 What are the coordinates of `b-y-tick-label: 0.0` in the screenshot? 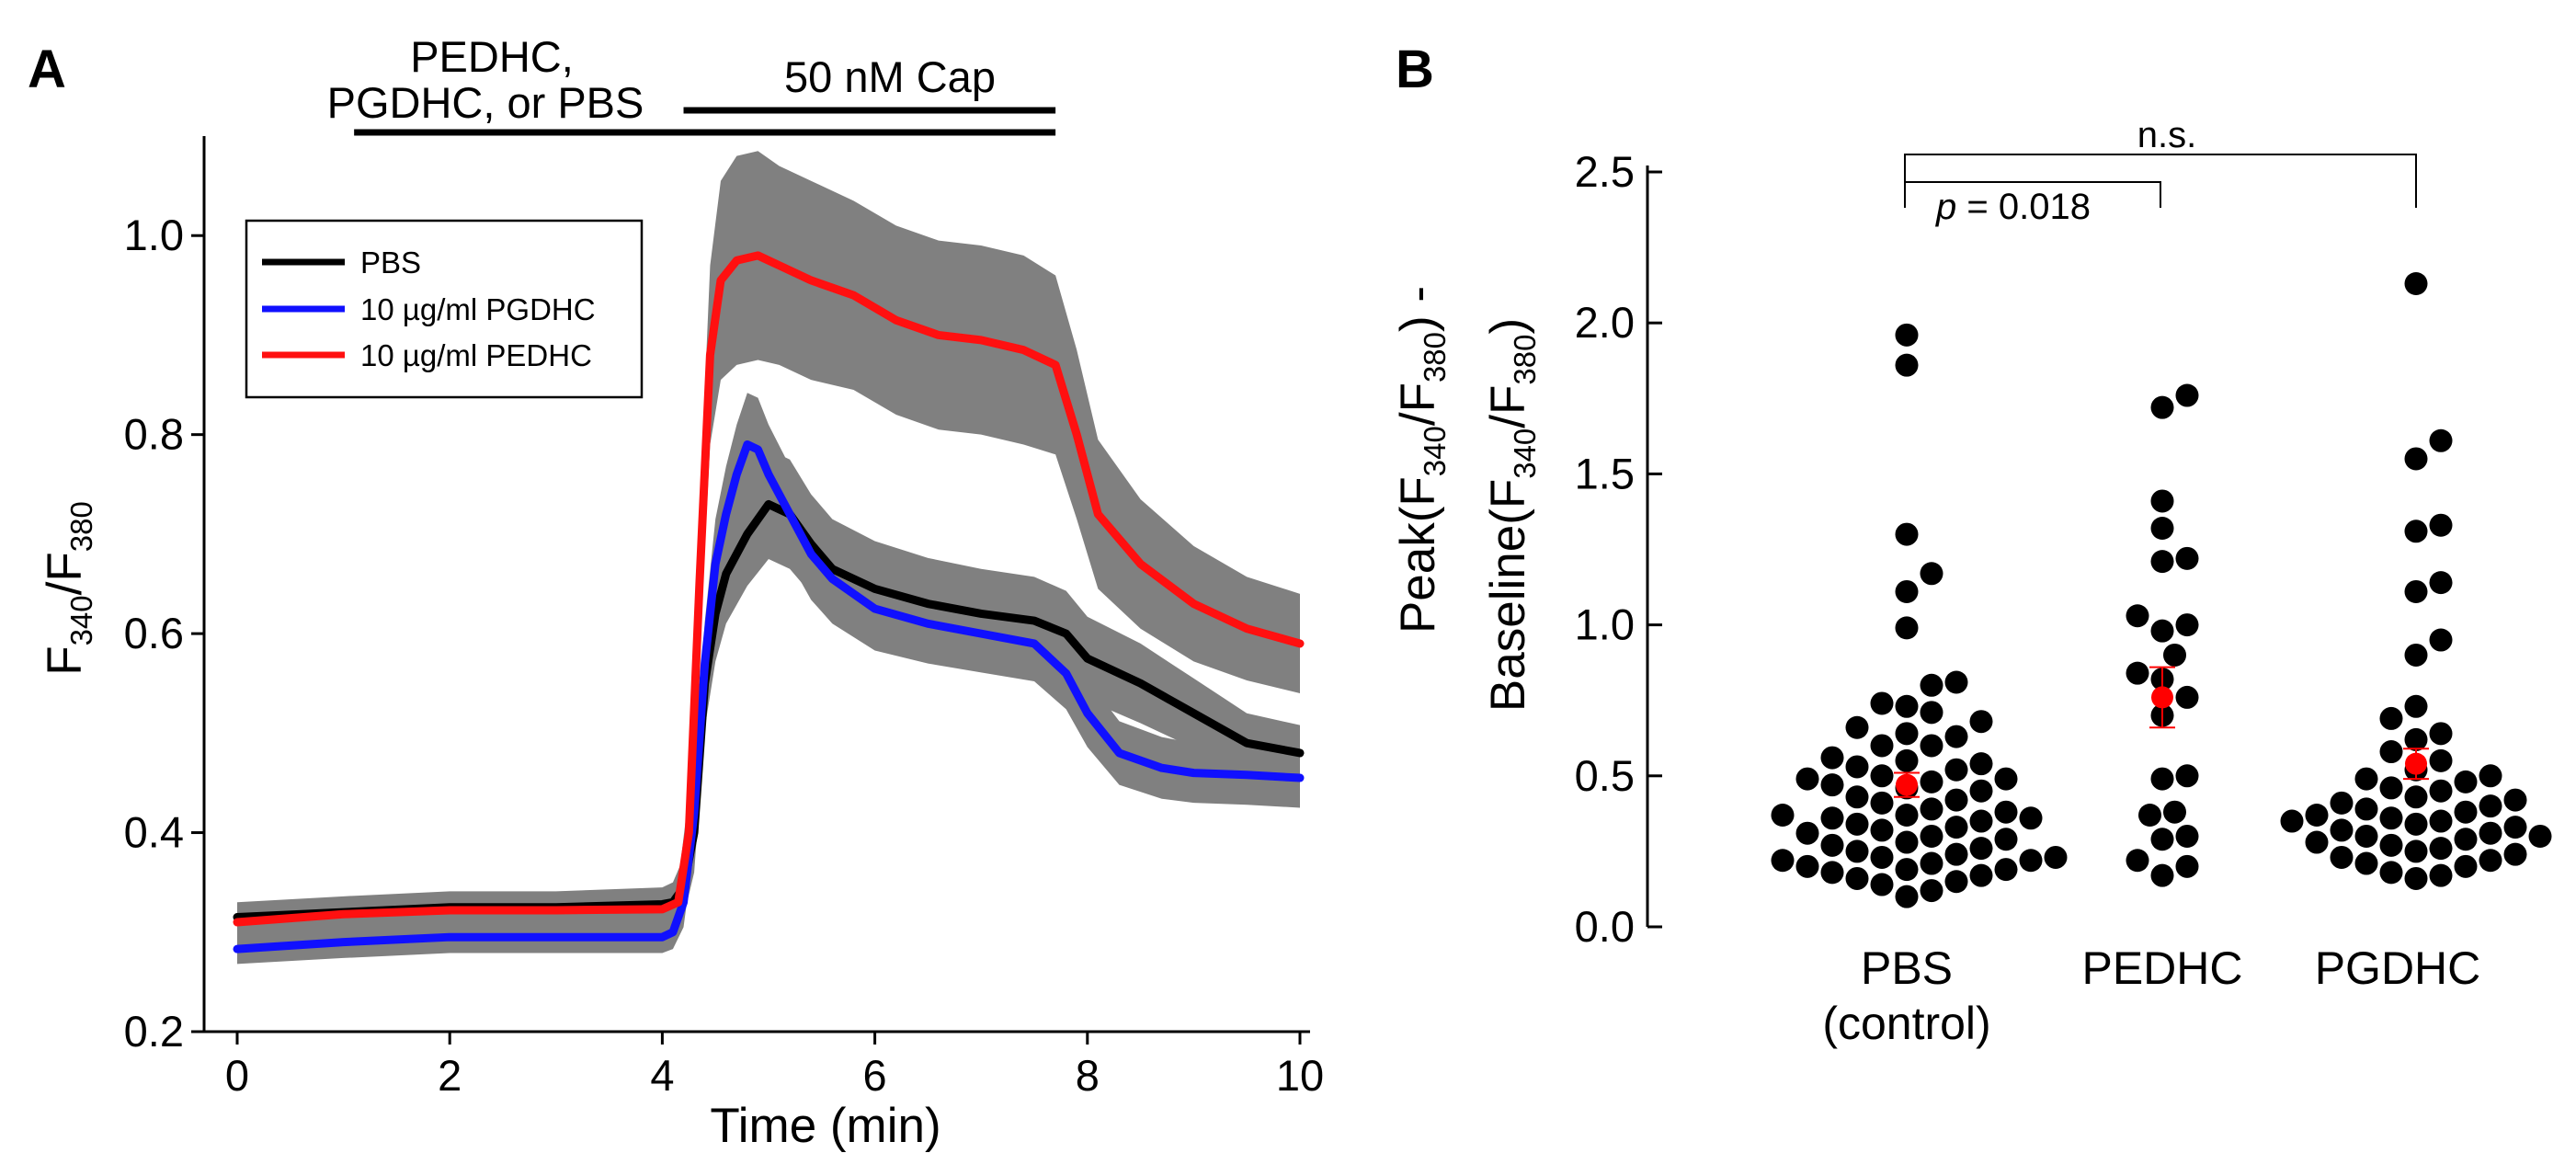 It's located at (1605, 927).